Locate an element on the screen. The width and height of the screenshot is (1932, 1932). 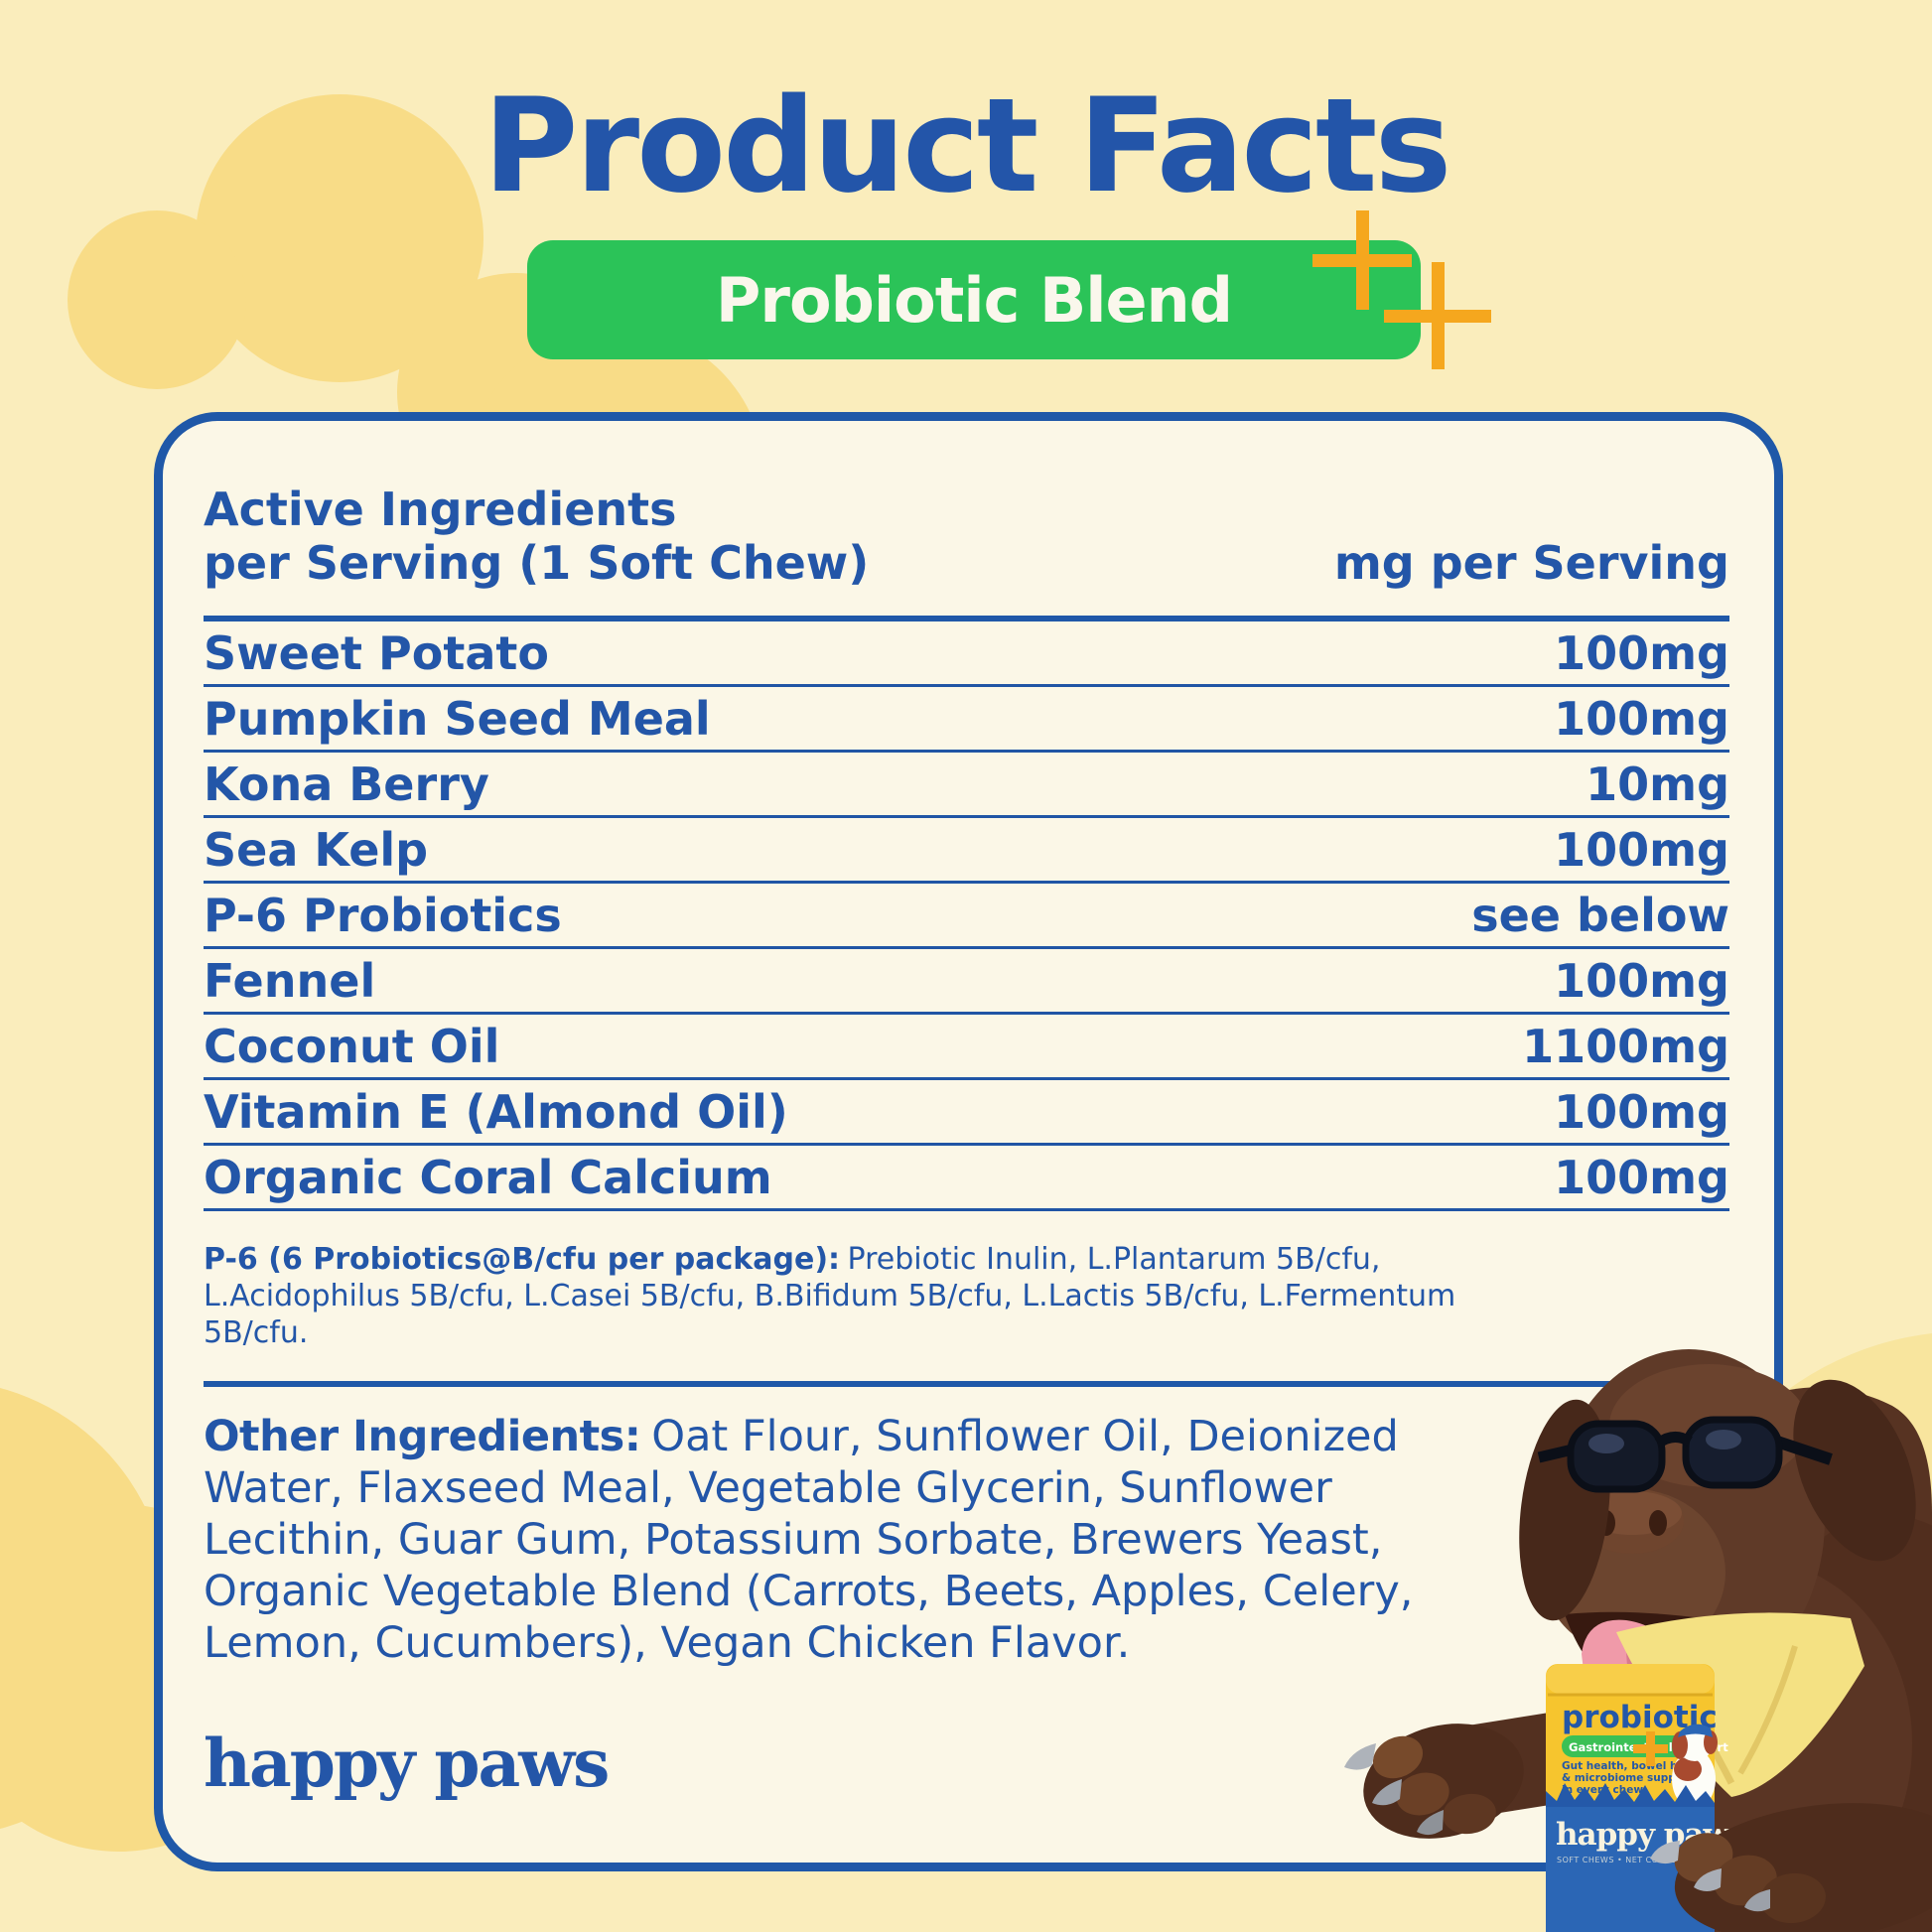
jar-benefit-line: Gut health, bowel health is located at coordinates (1635, 1766).